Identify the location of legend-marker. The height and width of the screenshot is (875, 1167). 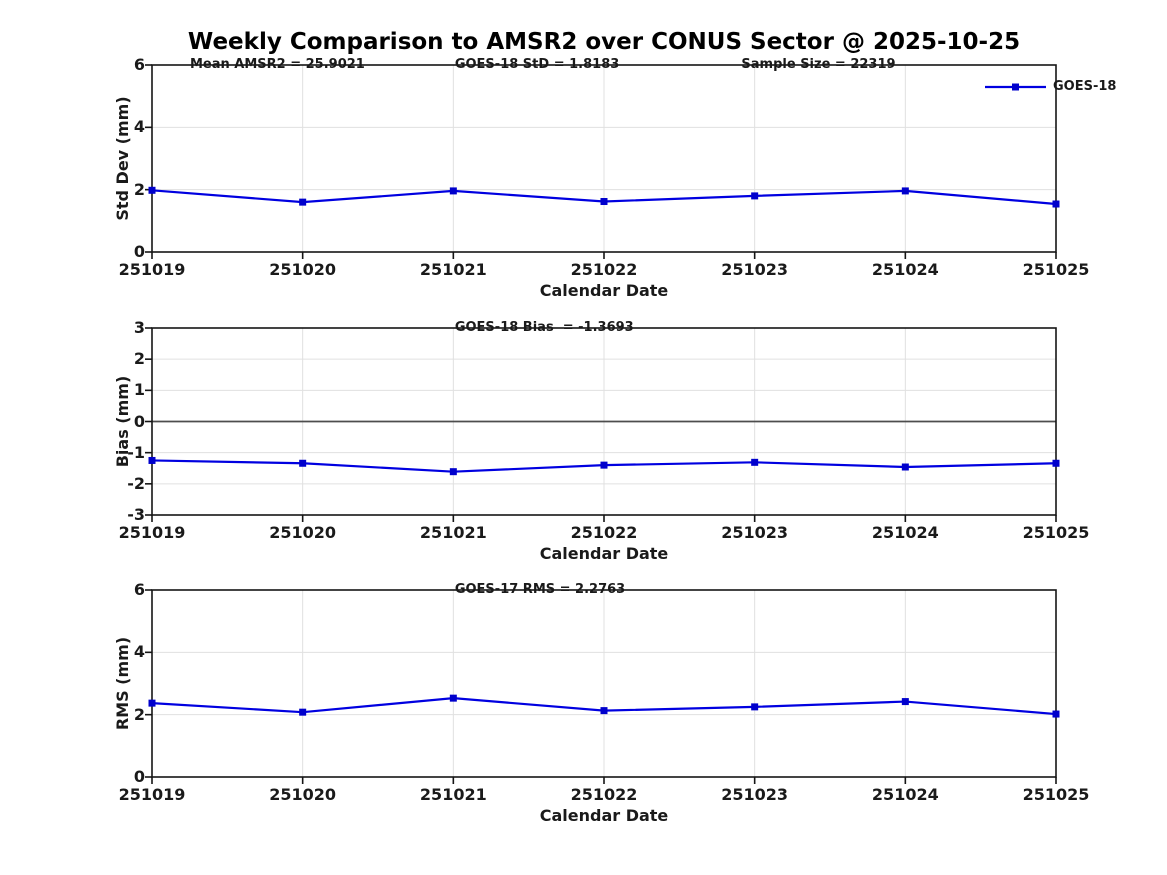
(1015, 87).